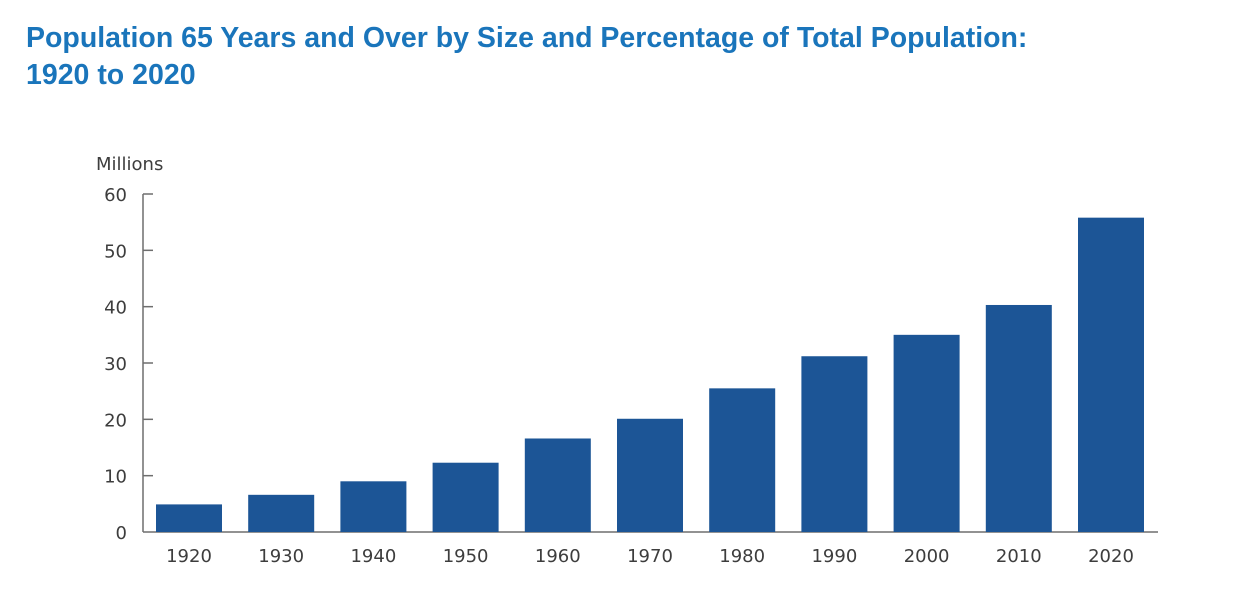  Describe the element at coordinates (115, 251) in the screenshot. I see `y-tick-label: 50` at that location.